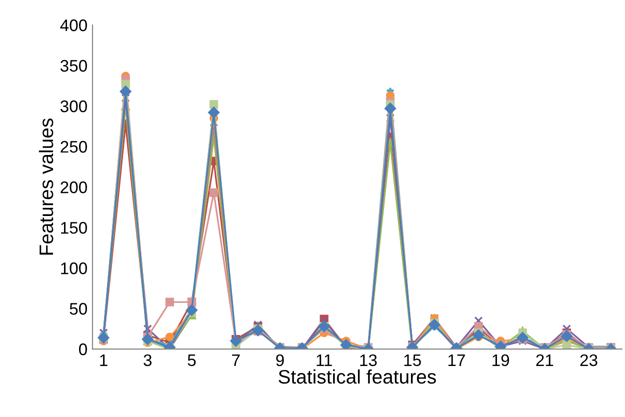  Describe the element at coordinates (148, 360) in the screenshot. I see `x-tick-label: 3` at that location.